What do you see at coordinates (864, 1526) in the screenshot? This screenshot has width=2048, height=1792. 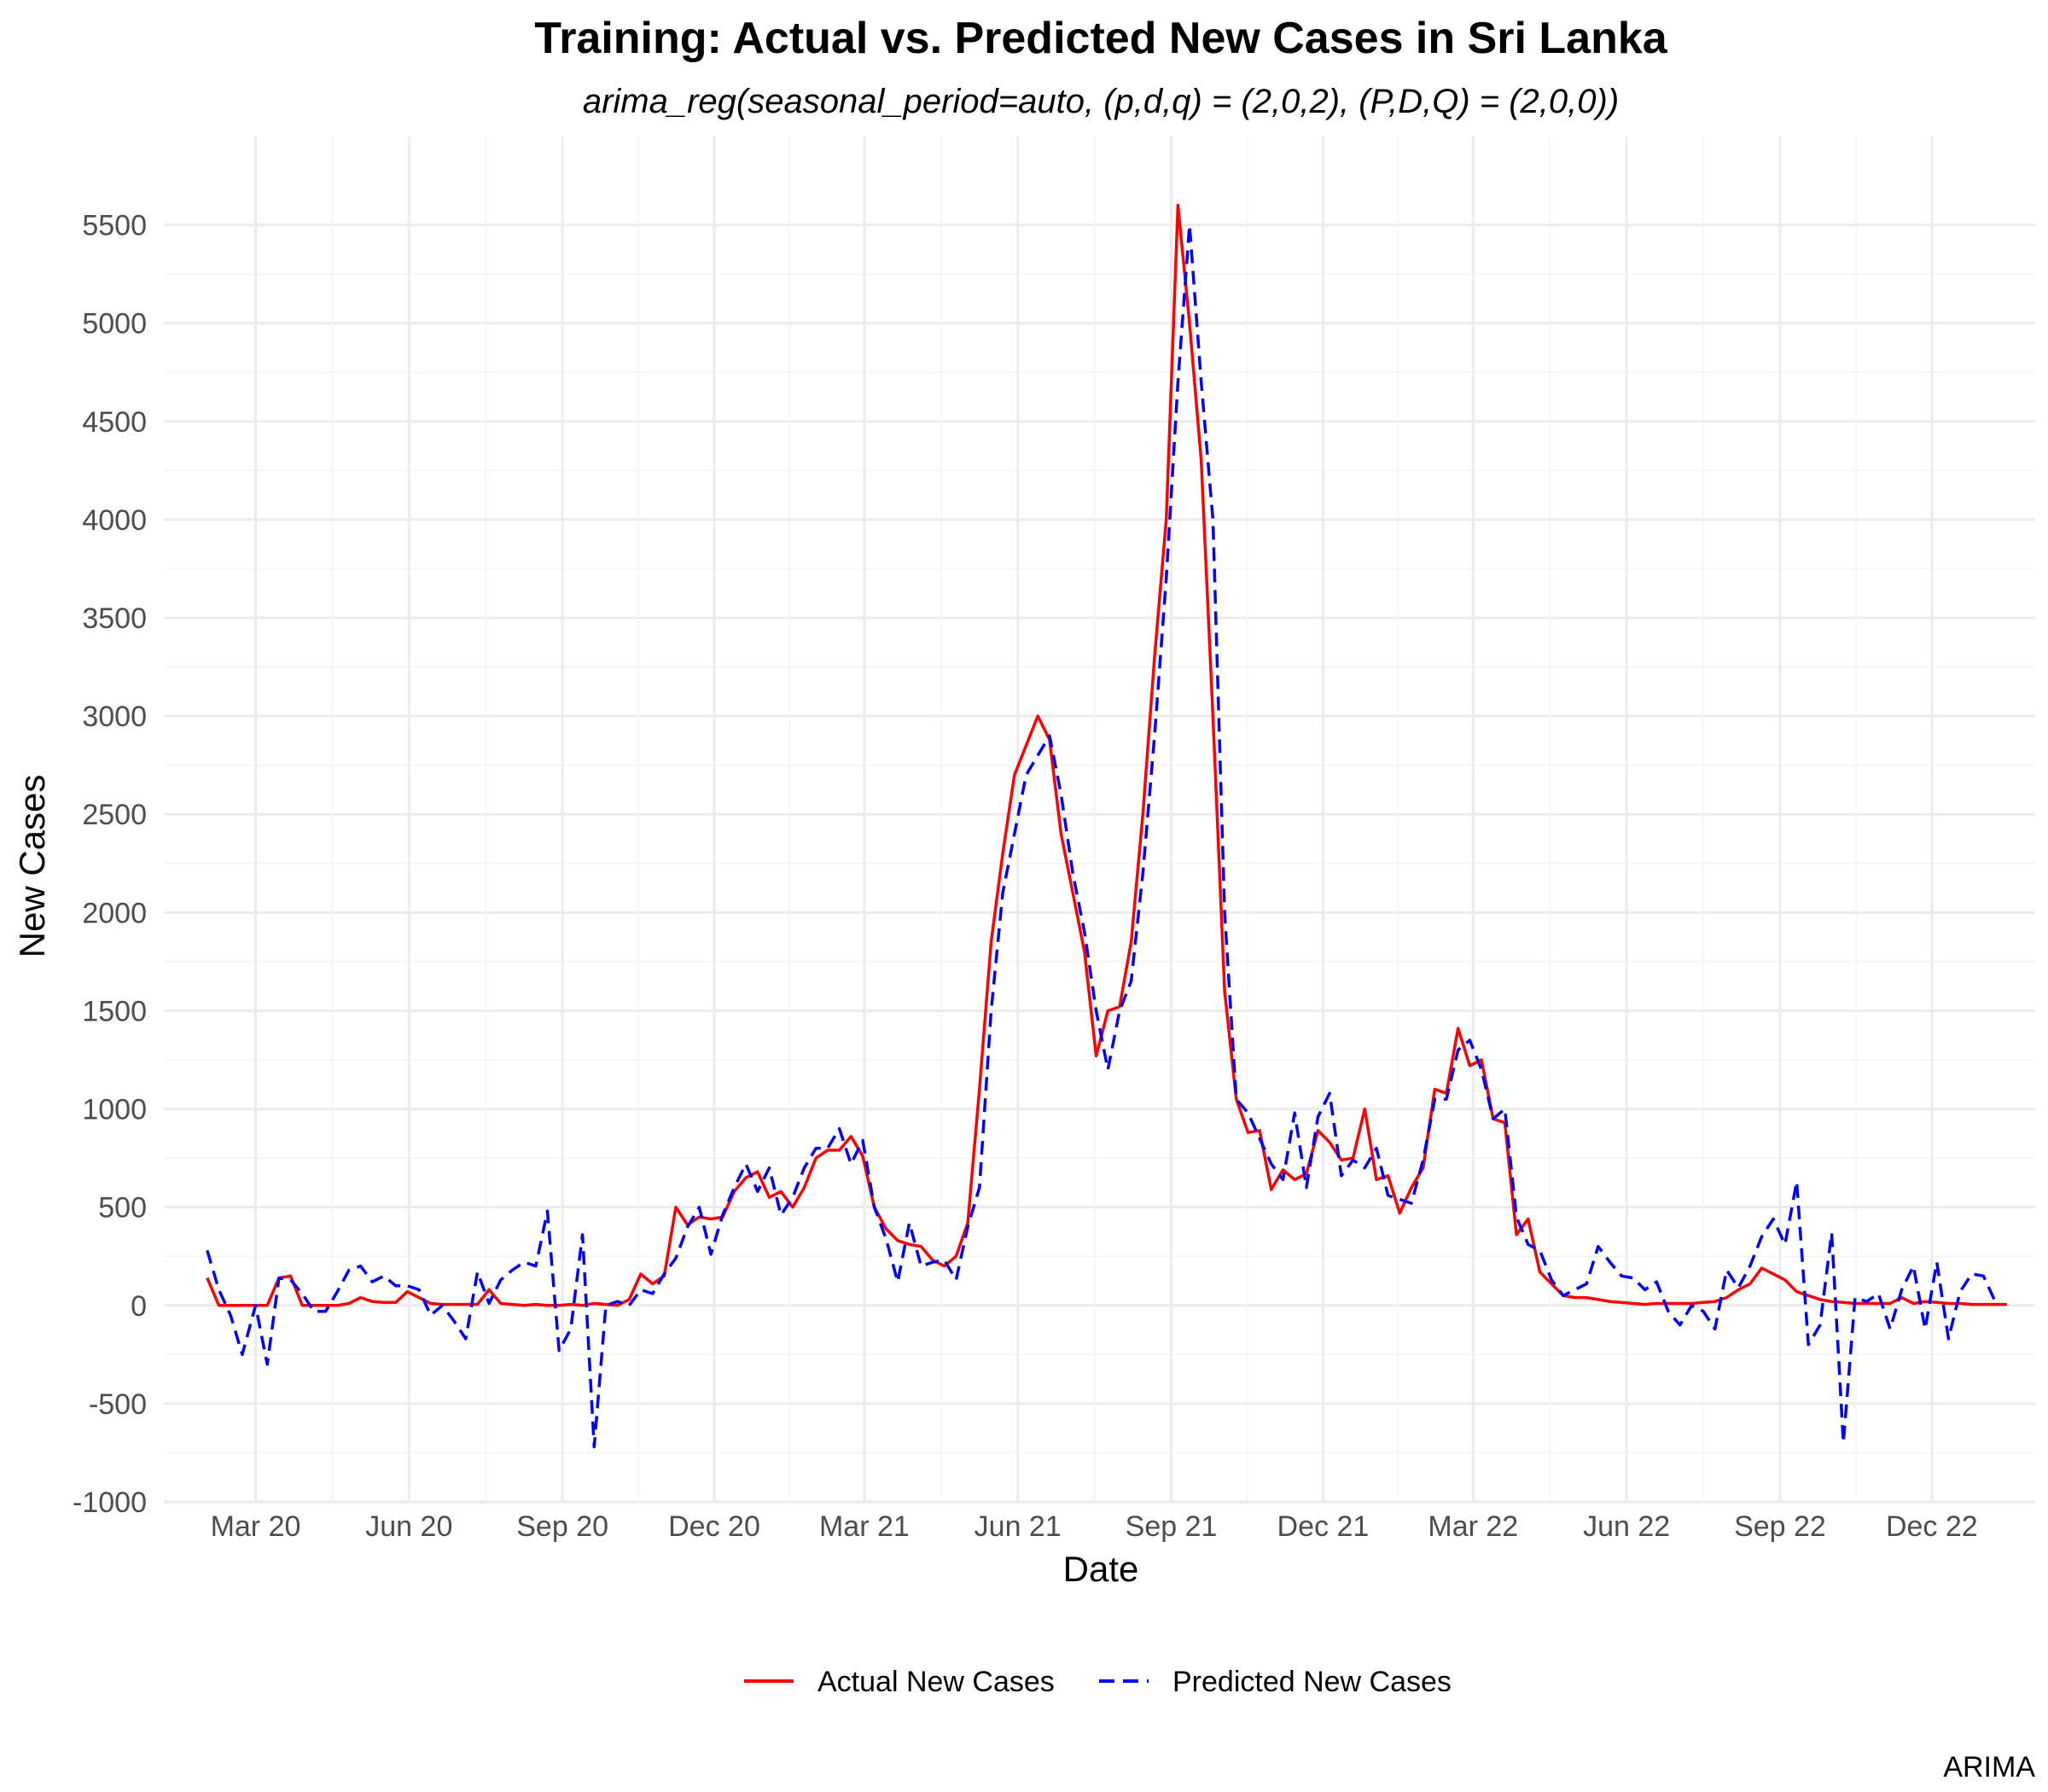 I see `x-tick-label: Mar 21` at bounding box center [864, 1526].